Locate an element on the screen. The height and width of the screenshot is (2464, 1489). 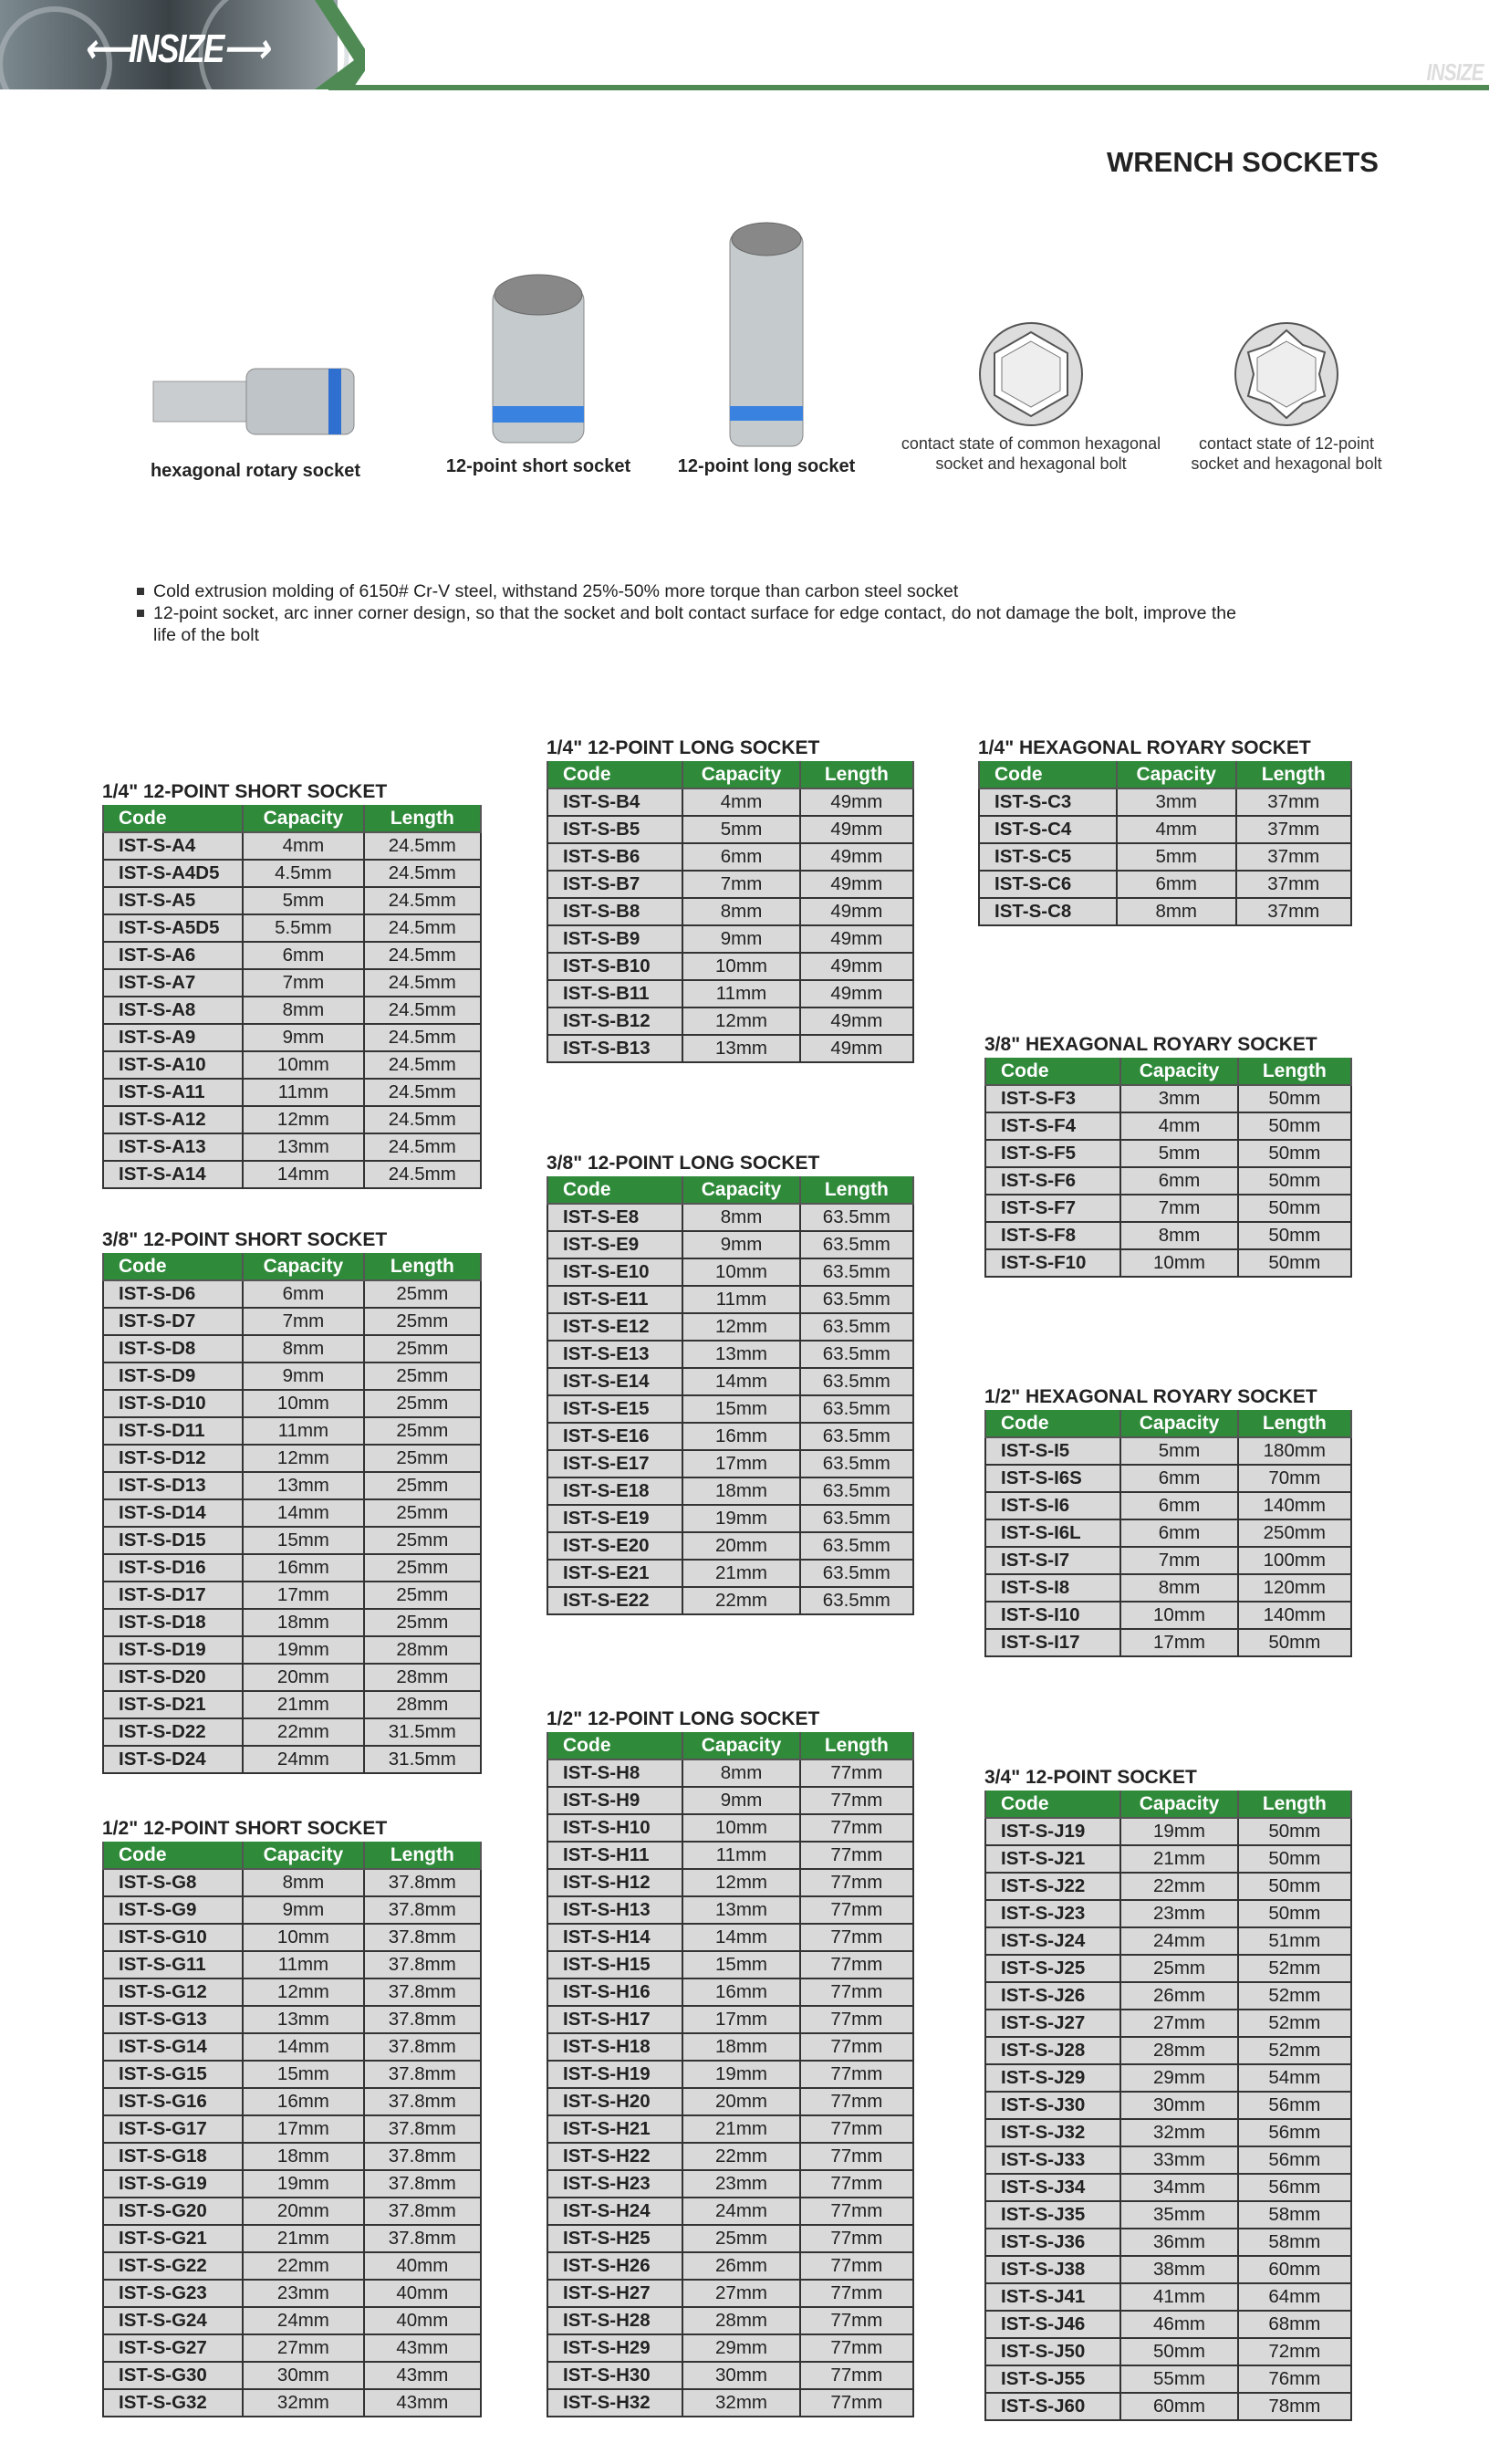
cell-code: IST-S-D9 is located at coordinates (173, 1376).